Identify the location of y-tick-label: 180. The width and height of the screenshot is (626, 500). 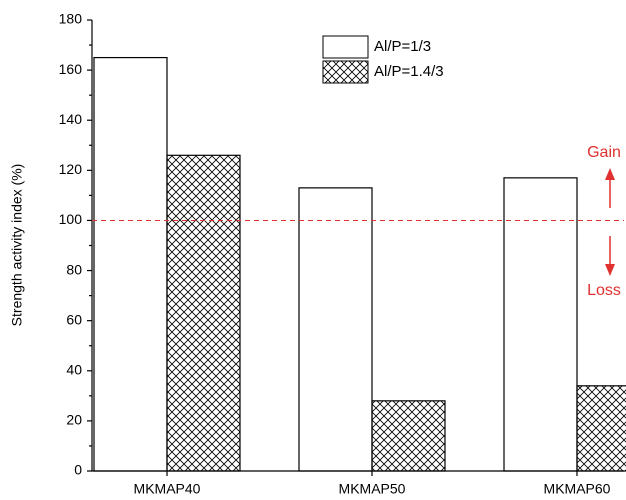
(71, 19).